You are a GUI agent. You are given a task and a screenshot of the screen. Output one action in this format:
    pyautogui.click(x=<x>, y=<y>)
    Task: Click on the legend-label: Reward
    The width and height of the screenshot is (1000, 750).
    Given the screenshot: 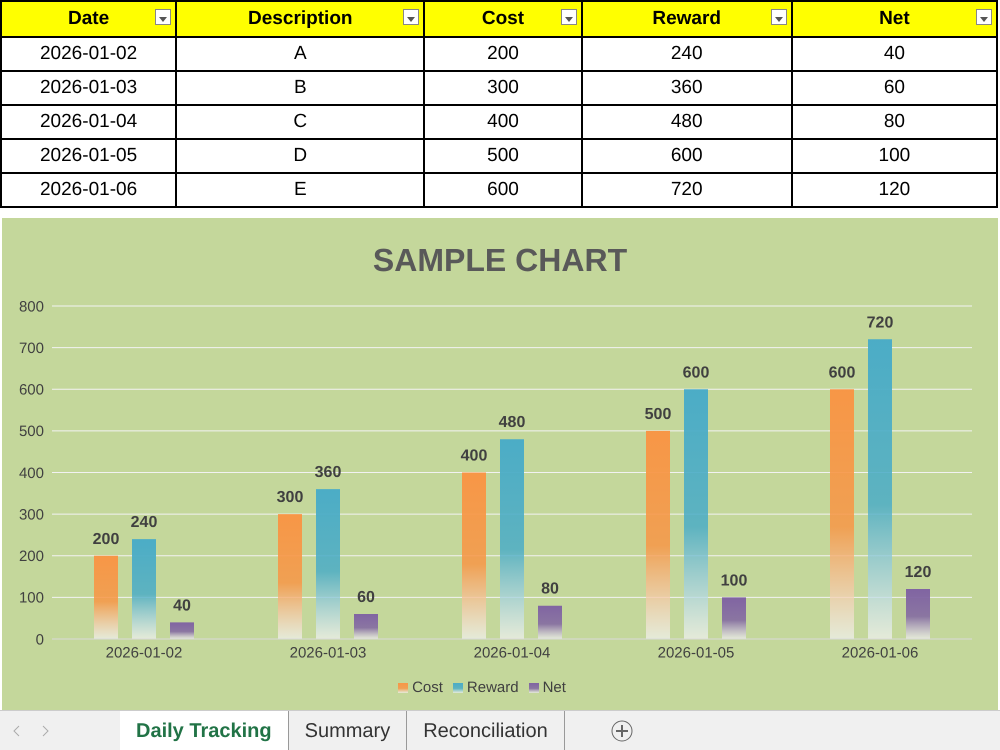 What is the action you would take?
    pyautogui.click(x=492, y=687)
    